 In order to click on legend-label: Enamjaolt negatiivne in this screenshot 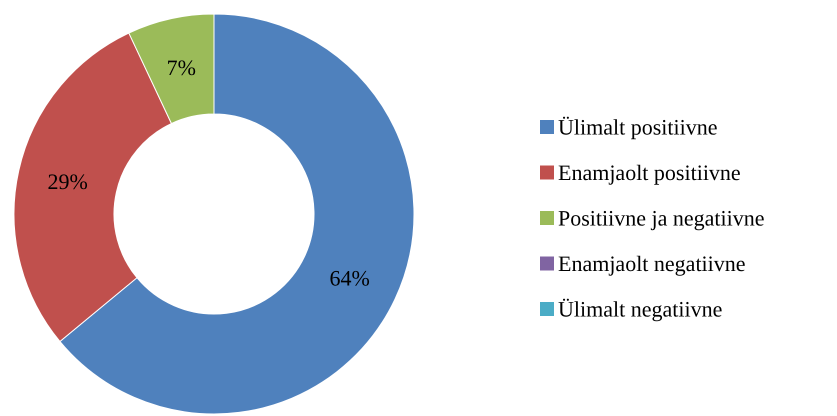, I will do `click(652, 263)`.